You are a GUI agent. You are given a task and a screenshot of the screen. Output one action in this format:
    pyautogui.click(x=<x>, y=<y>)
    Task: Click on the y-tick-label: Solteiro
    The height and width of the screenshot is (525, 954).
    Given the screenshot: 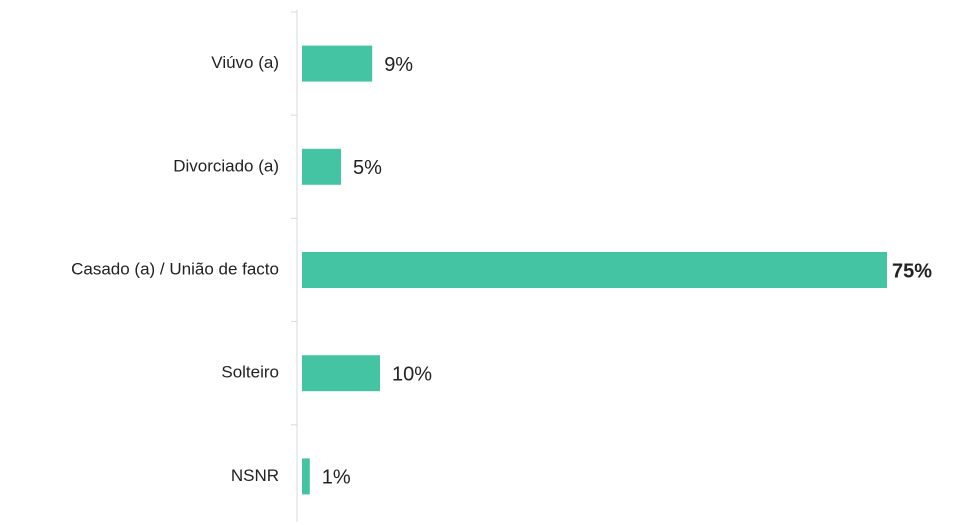 What is the action you would take?
    pyautogui.click(x=250, y=372)
    